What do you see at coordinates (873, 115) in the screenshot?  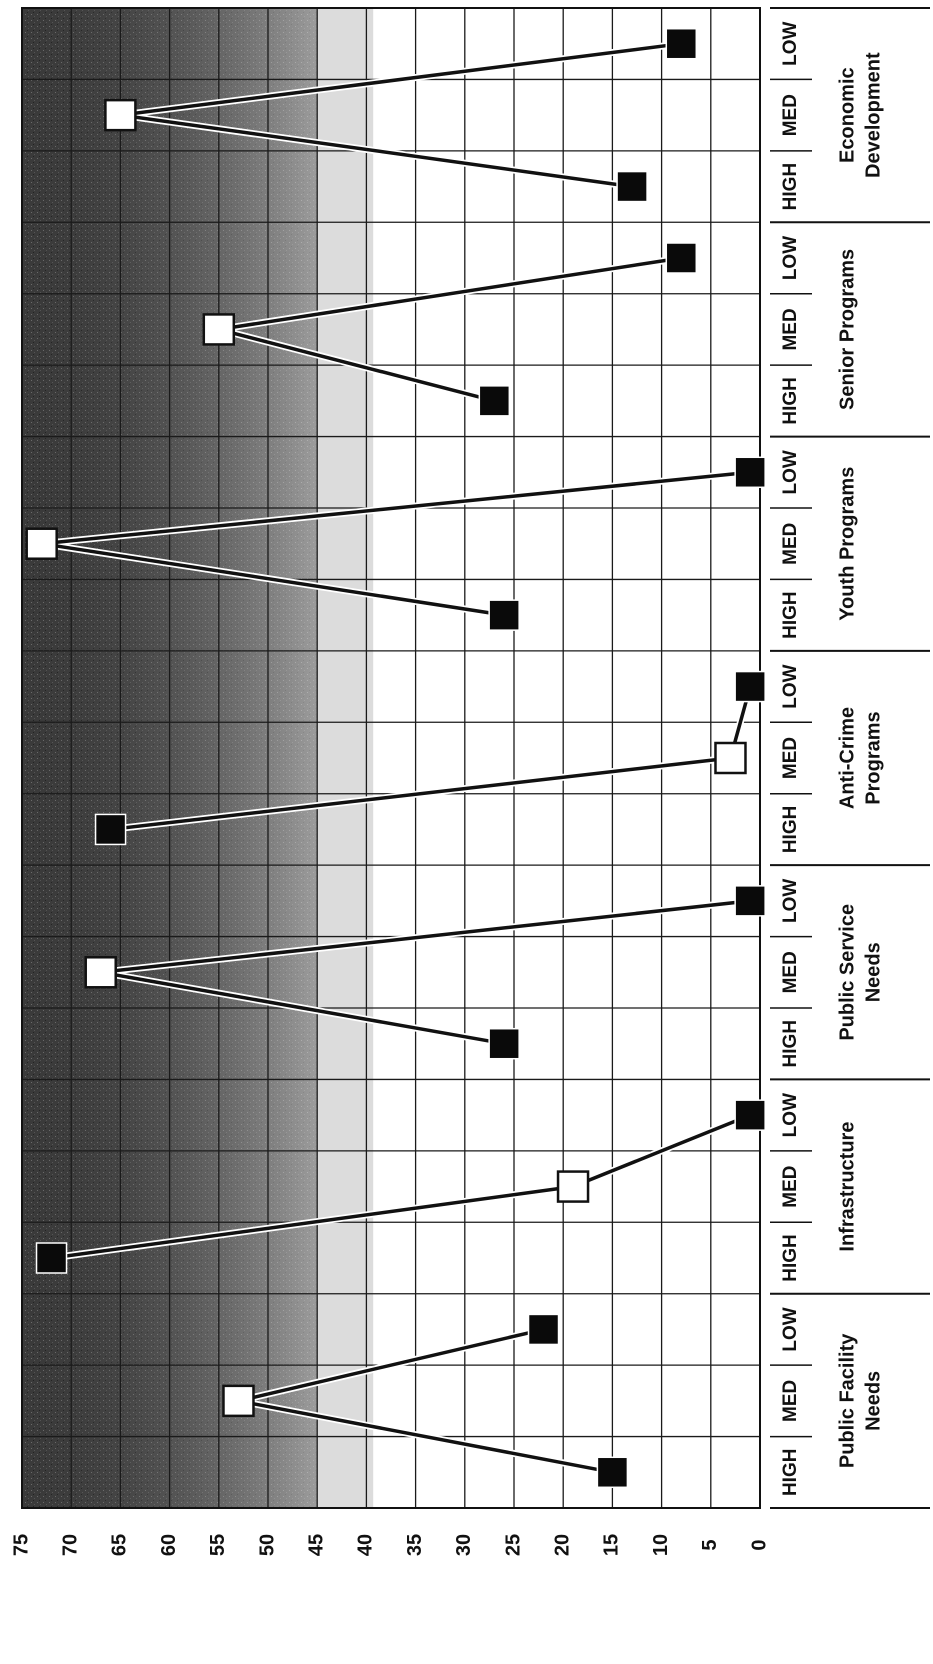 I see `category-label: Development` at bounding box center [873, 115].